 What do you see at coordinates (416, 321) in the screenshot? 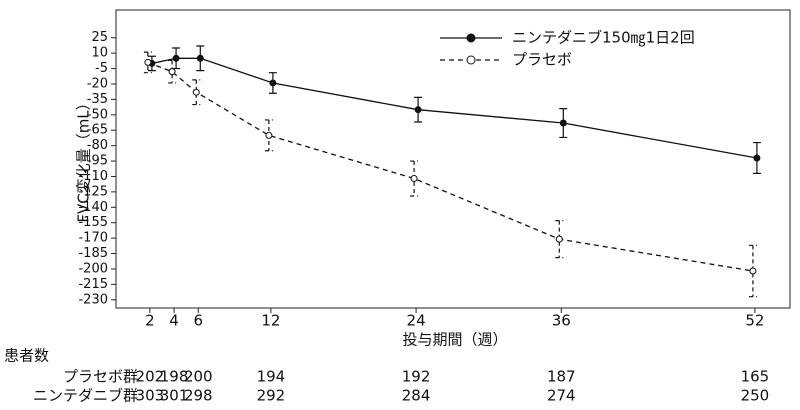
I see `x-tick-label: 24` at bounding box center [416, 321].